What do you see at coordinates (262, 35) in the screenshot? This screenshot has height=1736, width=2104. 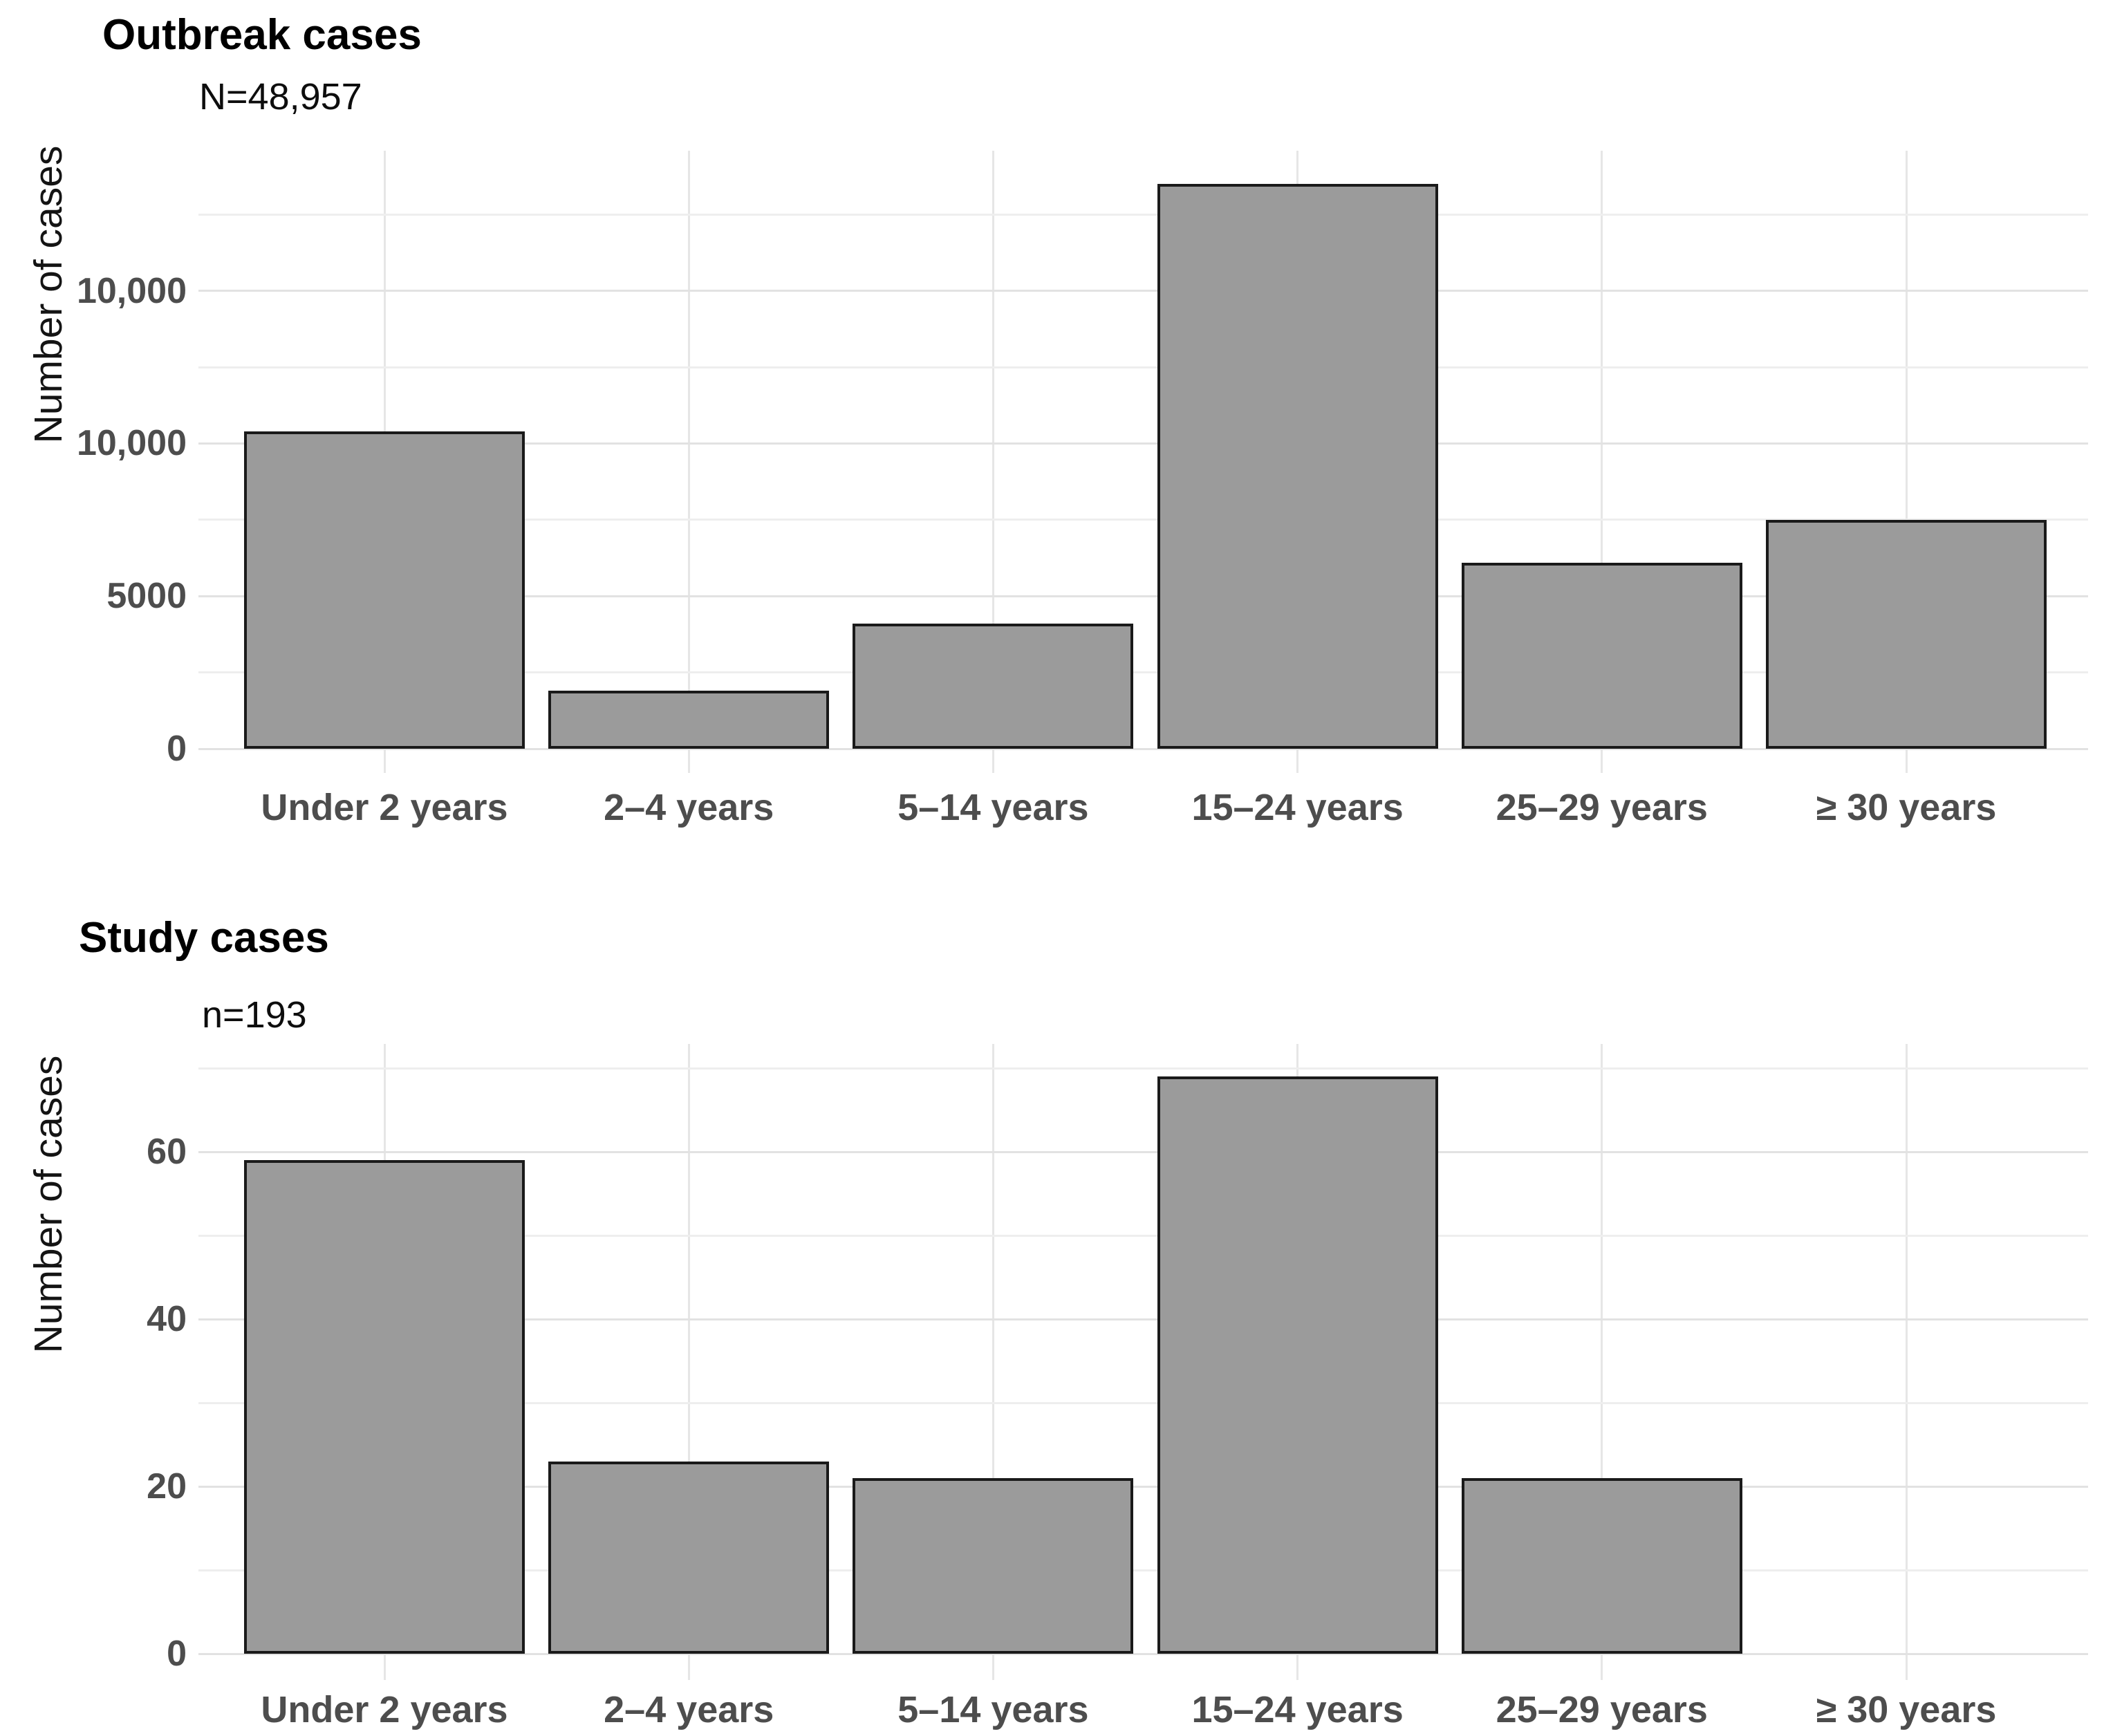 I see `chart1-title: Outbreak cases` at bounding box center [262, 35].